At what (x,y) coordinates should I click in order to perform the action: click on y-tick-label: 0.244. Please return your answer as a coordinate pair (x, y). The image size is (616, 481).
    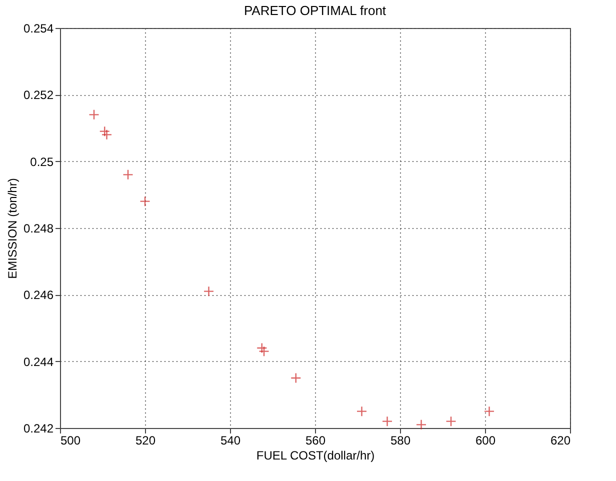
    Looking at the image, I should click on (38, 361).